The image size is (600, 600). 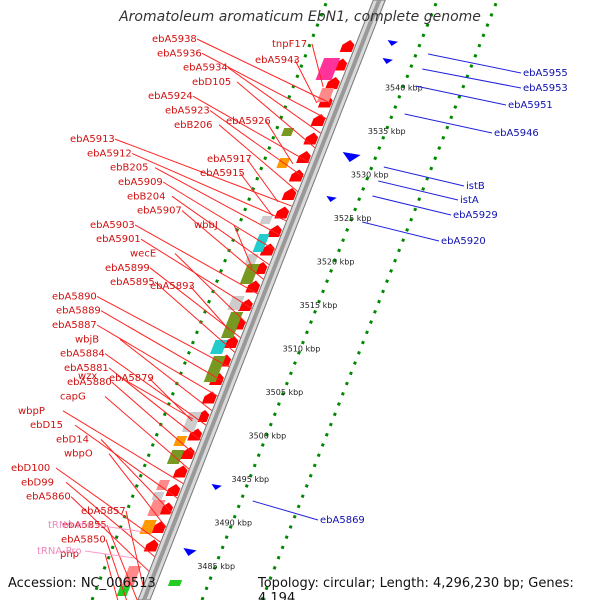 I want to click on rna-label-leader, so click(x=109, y=554).